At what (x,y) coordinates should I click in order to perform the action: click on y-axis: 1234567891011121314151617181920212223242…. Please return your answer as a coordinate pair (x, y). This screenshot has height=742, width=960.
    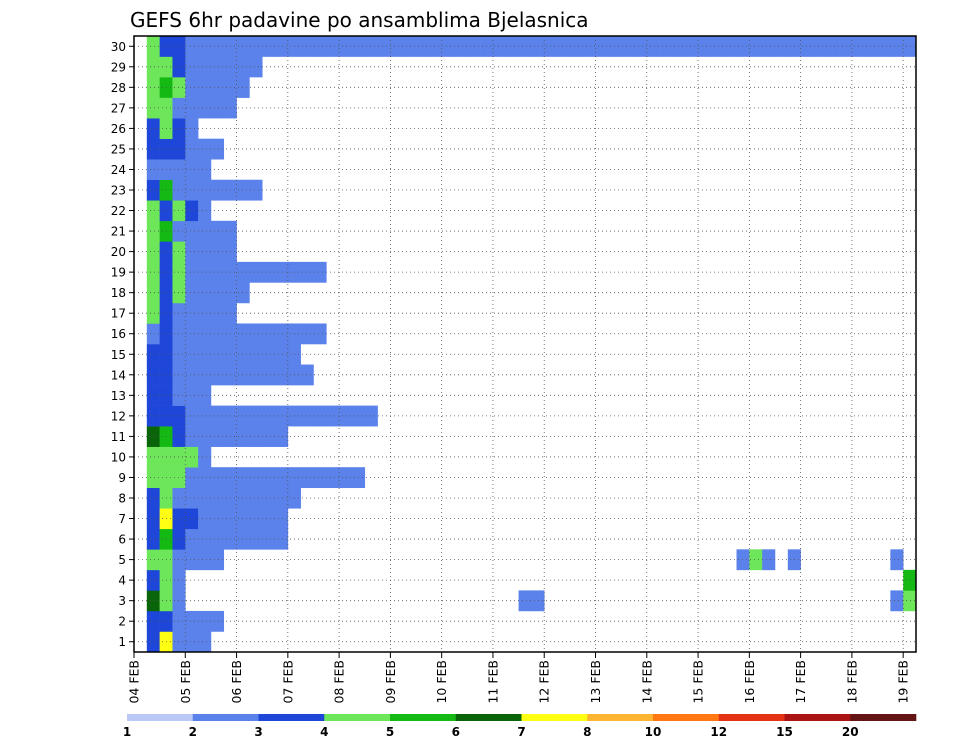
    Looking at the image, I should click on (122, 344).